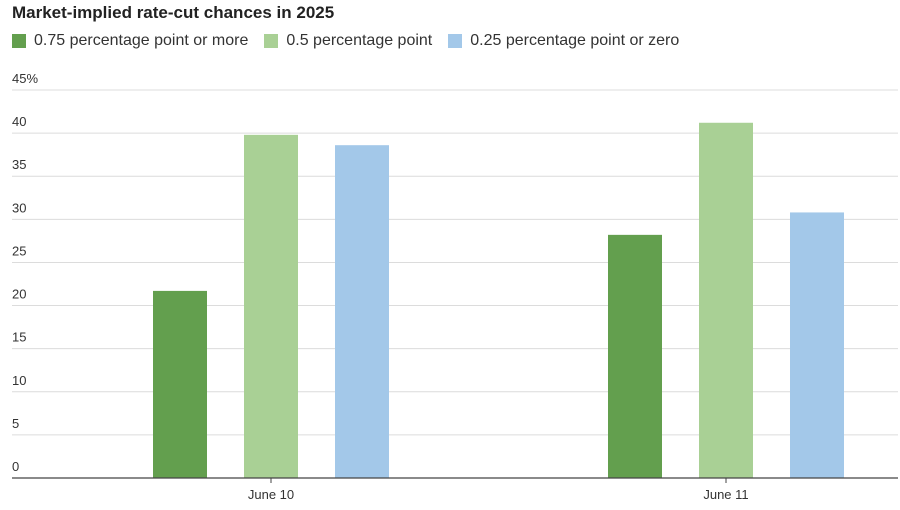 The image size is (900, 510). I want to click on legend-label-0: 0.75 percentage point or more, so click(141, 40).